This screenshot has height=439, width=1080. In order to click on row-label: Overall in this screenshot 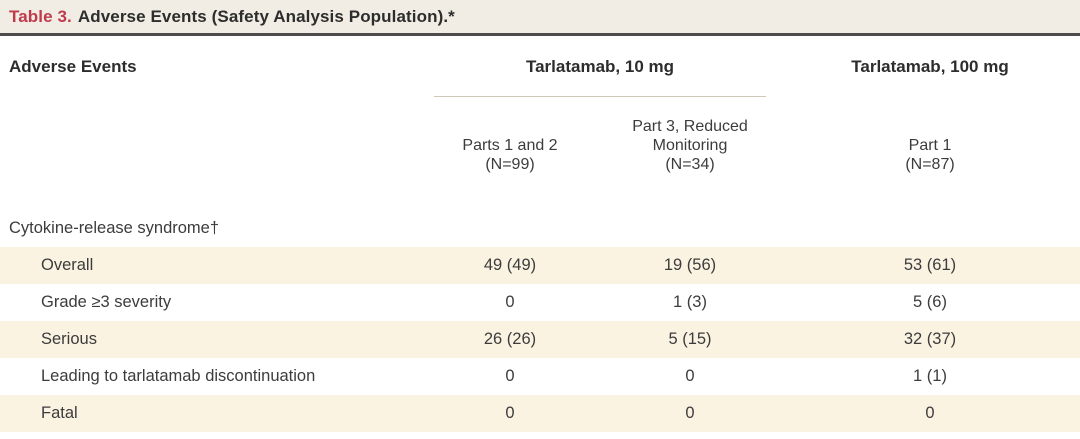, I will do `click(67, 265)`.